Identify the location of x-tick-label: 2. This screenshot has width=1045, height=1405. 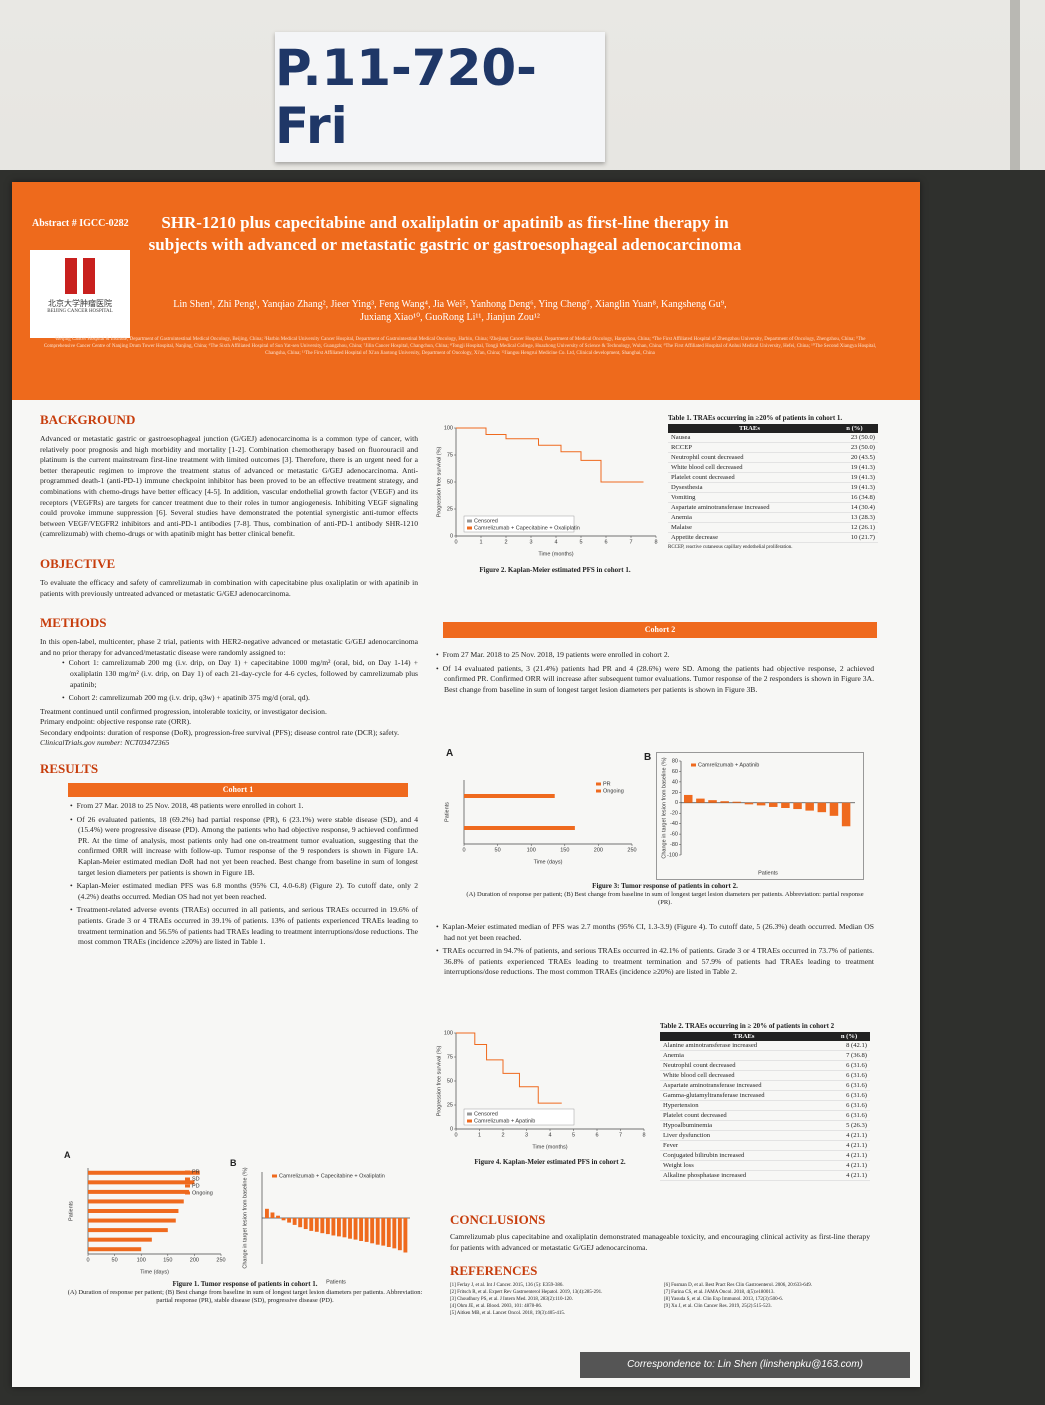
(505, 542).